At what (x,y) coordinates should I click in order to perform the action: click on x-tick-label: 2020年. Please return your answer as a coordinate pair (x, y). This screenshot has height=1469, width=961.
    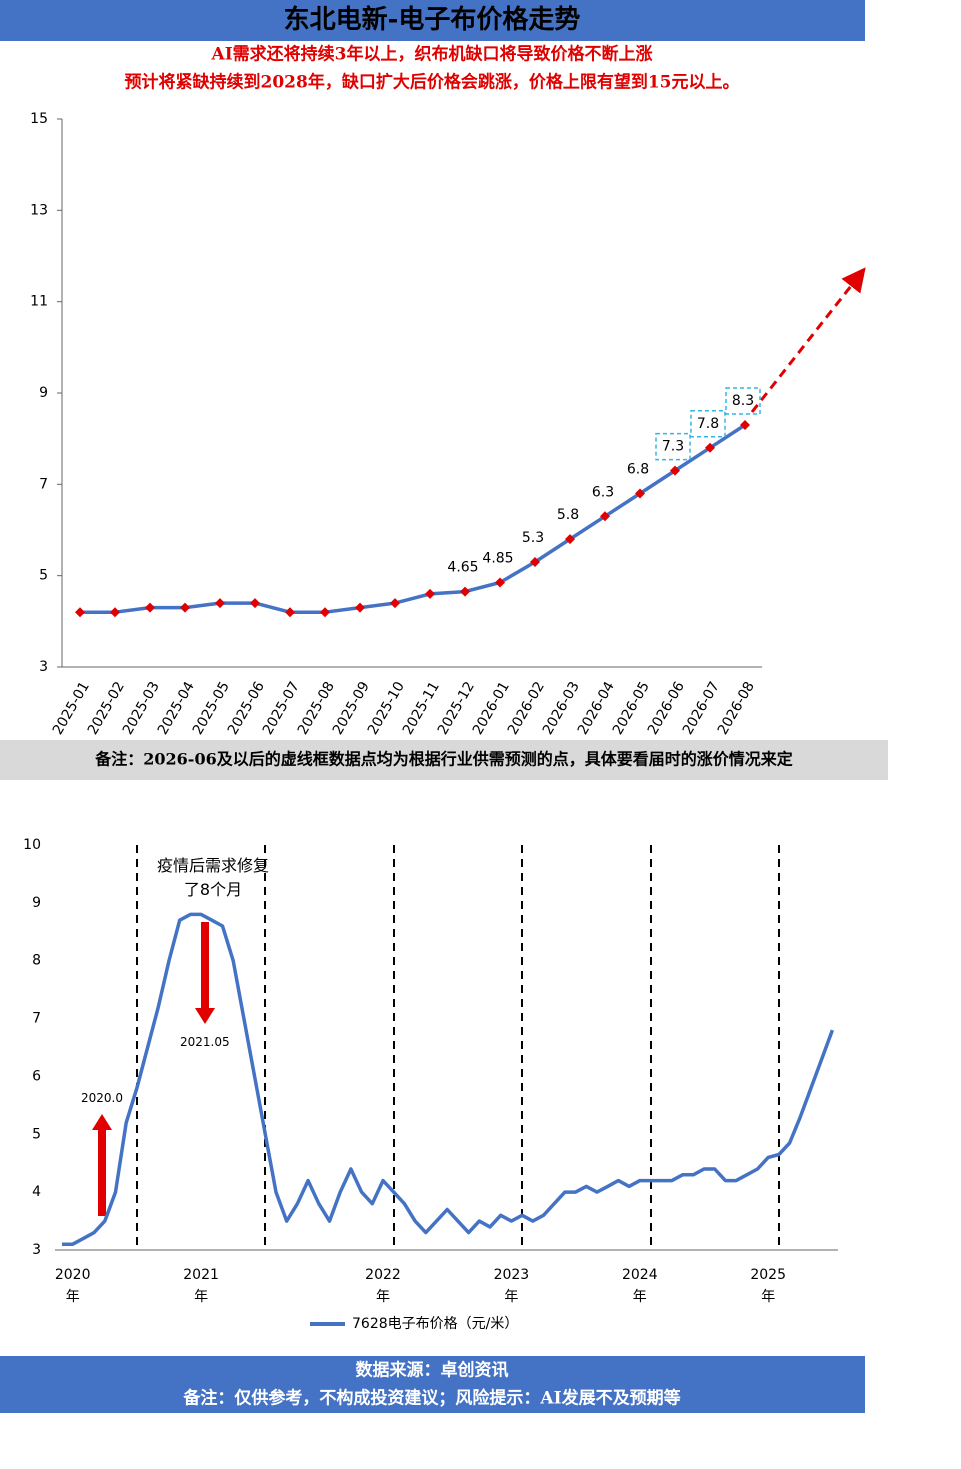
    Looking at the image, I should click on (72, 1286).